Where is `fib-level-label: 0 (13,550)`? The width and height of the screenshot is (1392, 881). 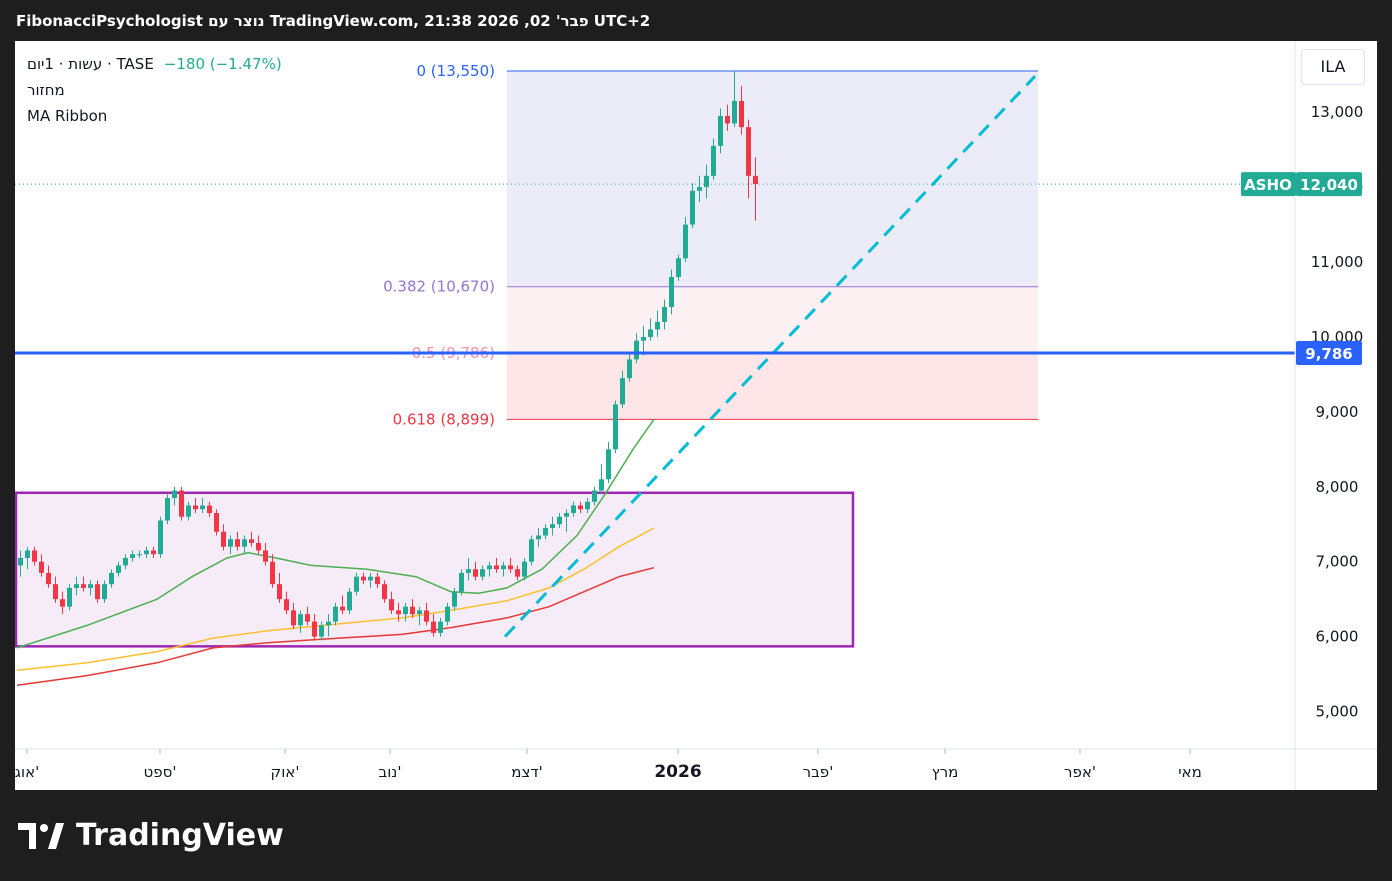 fib-level-label: 0 (13,550) is located at coordinates (455, 71).